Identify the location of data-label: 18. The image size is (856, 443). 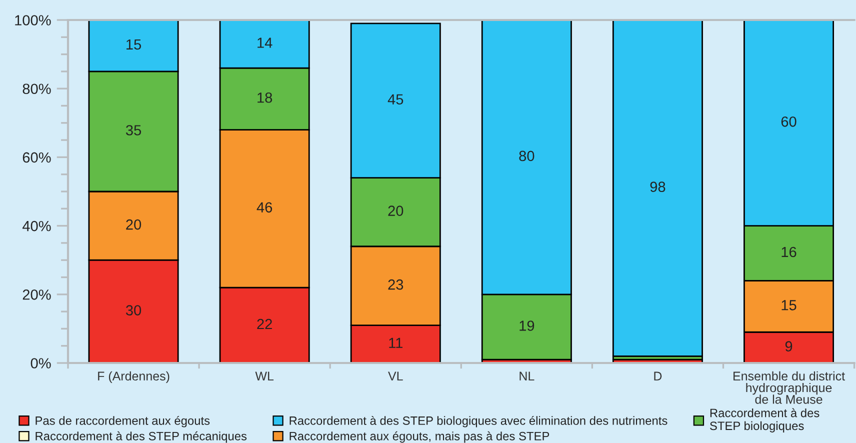
(265, 97).